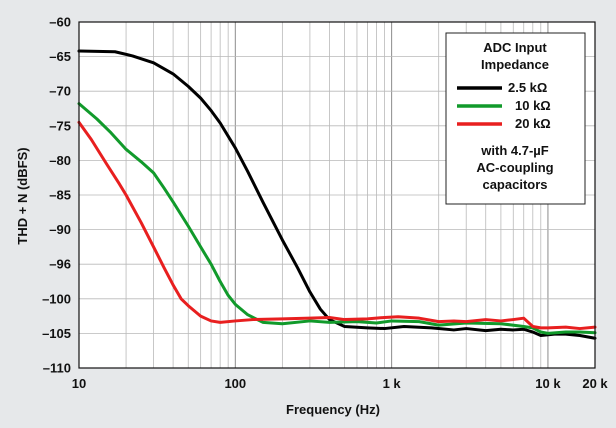 The image size is (616, 428). I want to click on legend-box, so click(515, 118).